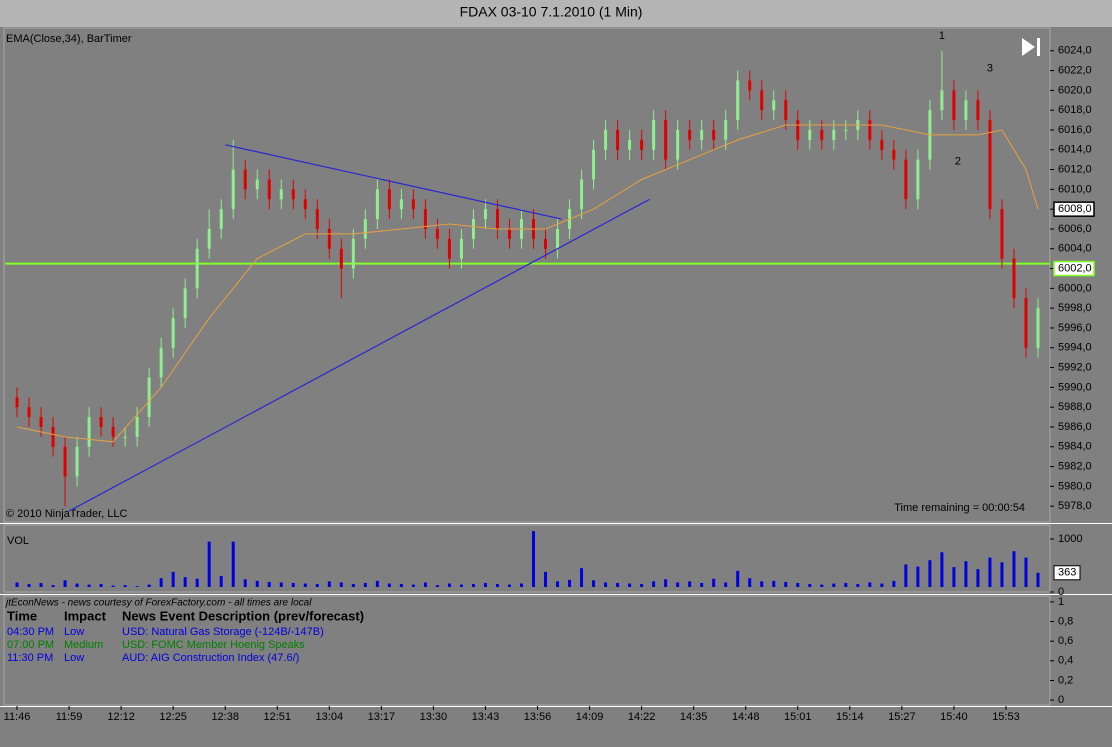 The width and height of the screenshot is (1112, 747). Describe the element at coordinates (1075, 209) in the screenshot. I see `price-marker-label: 6008,0` at that location.